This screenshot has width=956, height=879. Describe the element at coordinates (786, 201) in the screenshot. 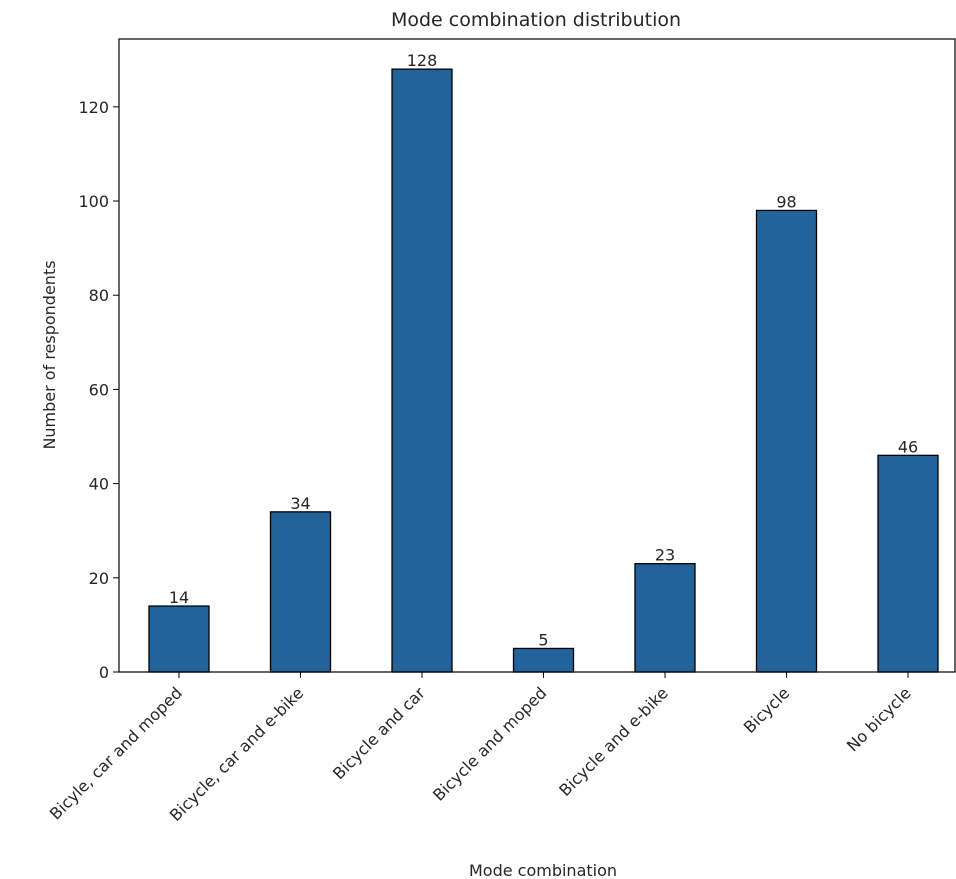

I see `data-label: 98` at that location.